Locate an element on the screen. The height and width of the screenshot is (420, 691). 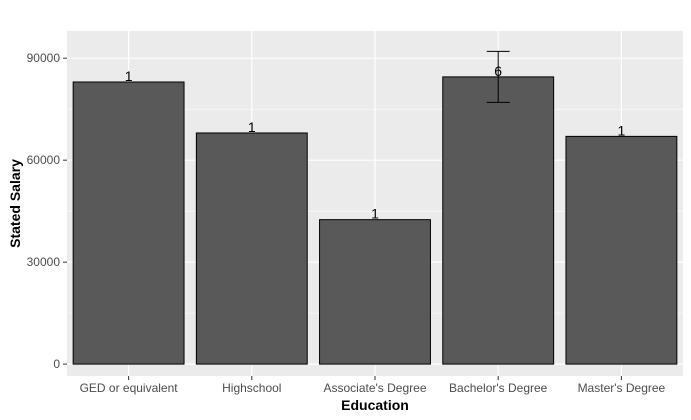
count-label: 6 is located at coordinates (498, 71).